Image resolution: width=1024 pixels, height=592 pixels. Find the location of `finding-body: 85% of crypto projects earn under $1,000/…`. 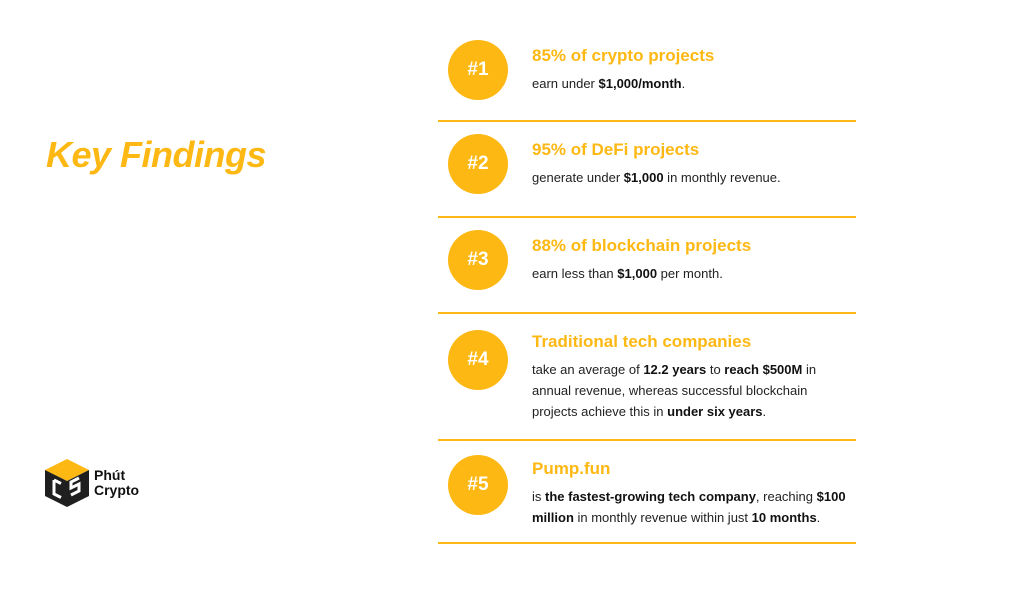

finding-body: 85% of crypto projects earn under $1,000/… is located at coordinates (690, 70).